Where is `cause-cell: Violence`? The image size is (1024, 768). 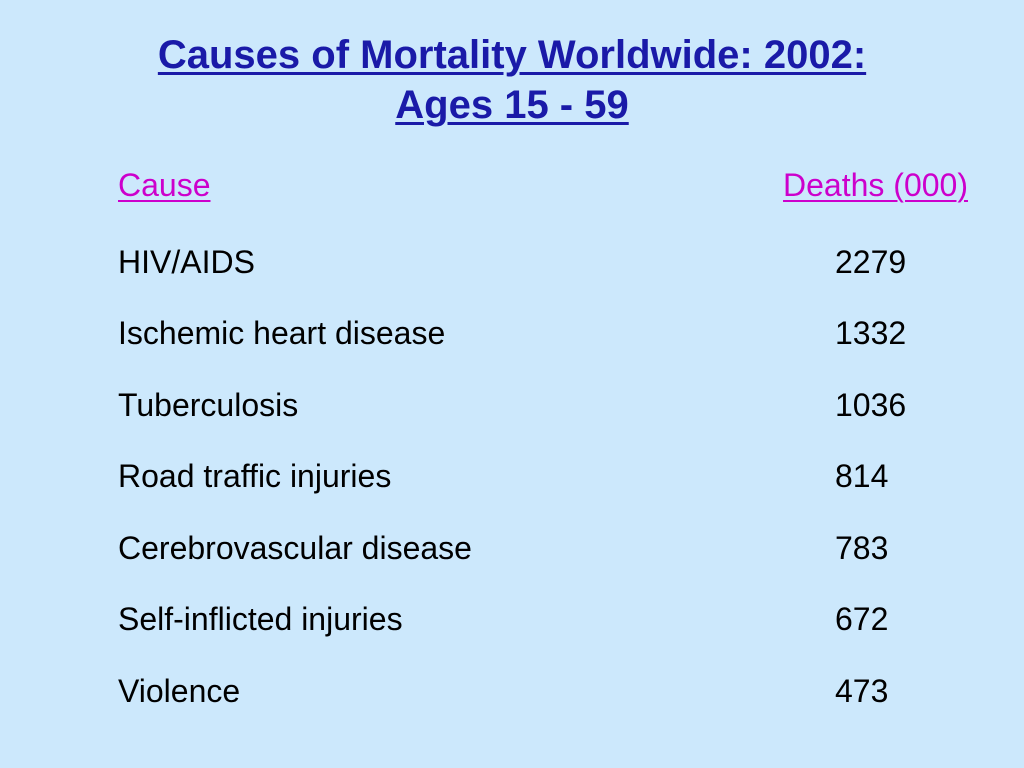
cause-cell: Violence is located at coordinates (179, 691).